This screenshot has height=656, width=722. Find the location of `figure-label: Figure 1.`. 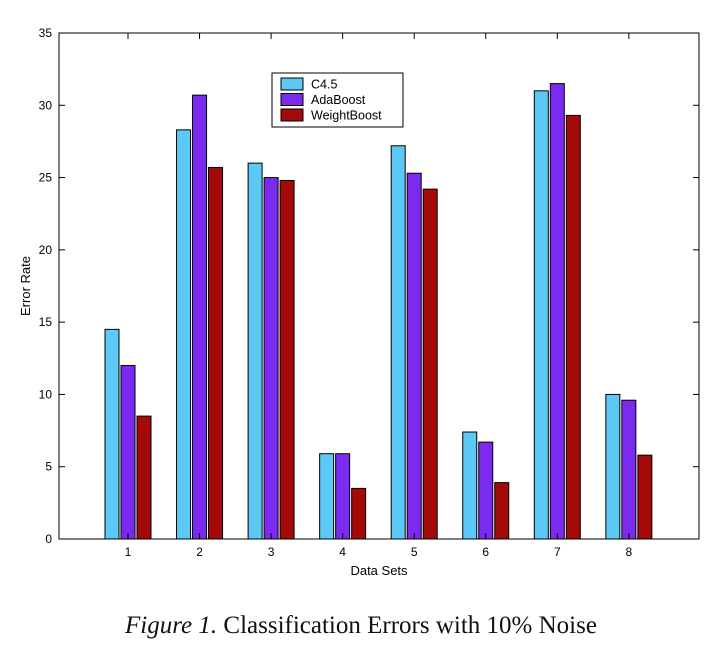

figure-label: Figure 1. is located at coordinates (171, 625).